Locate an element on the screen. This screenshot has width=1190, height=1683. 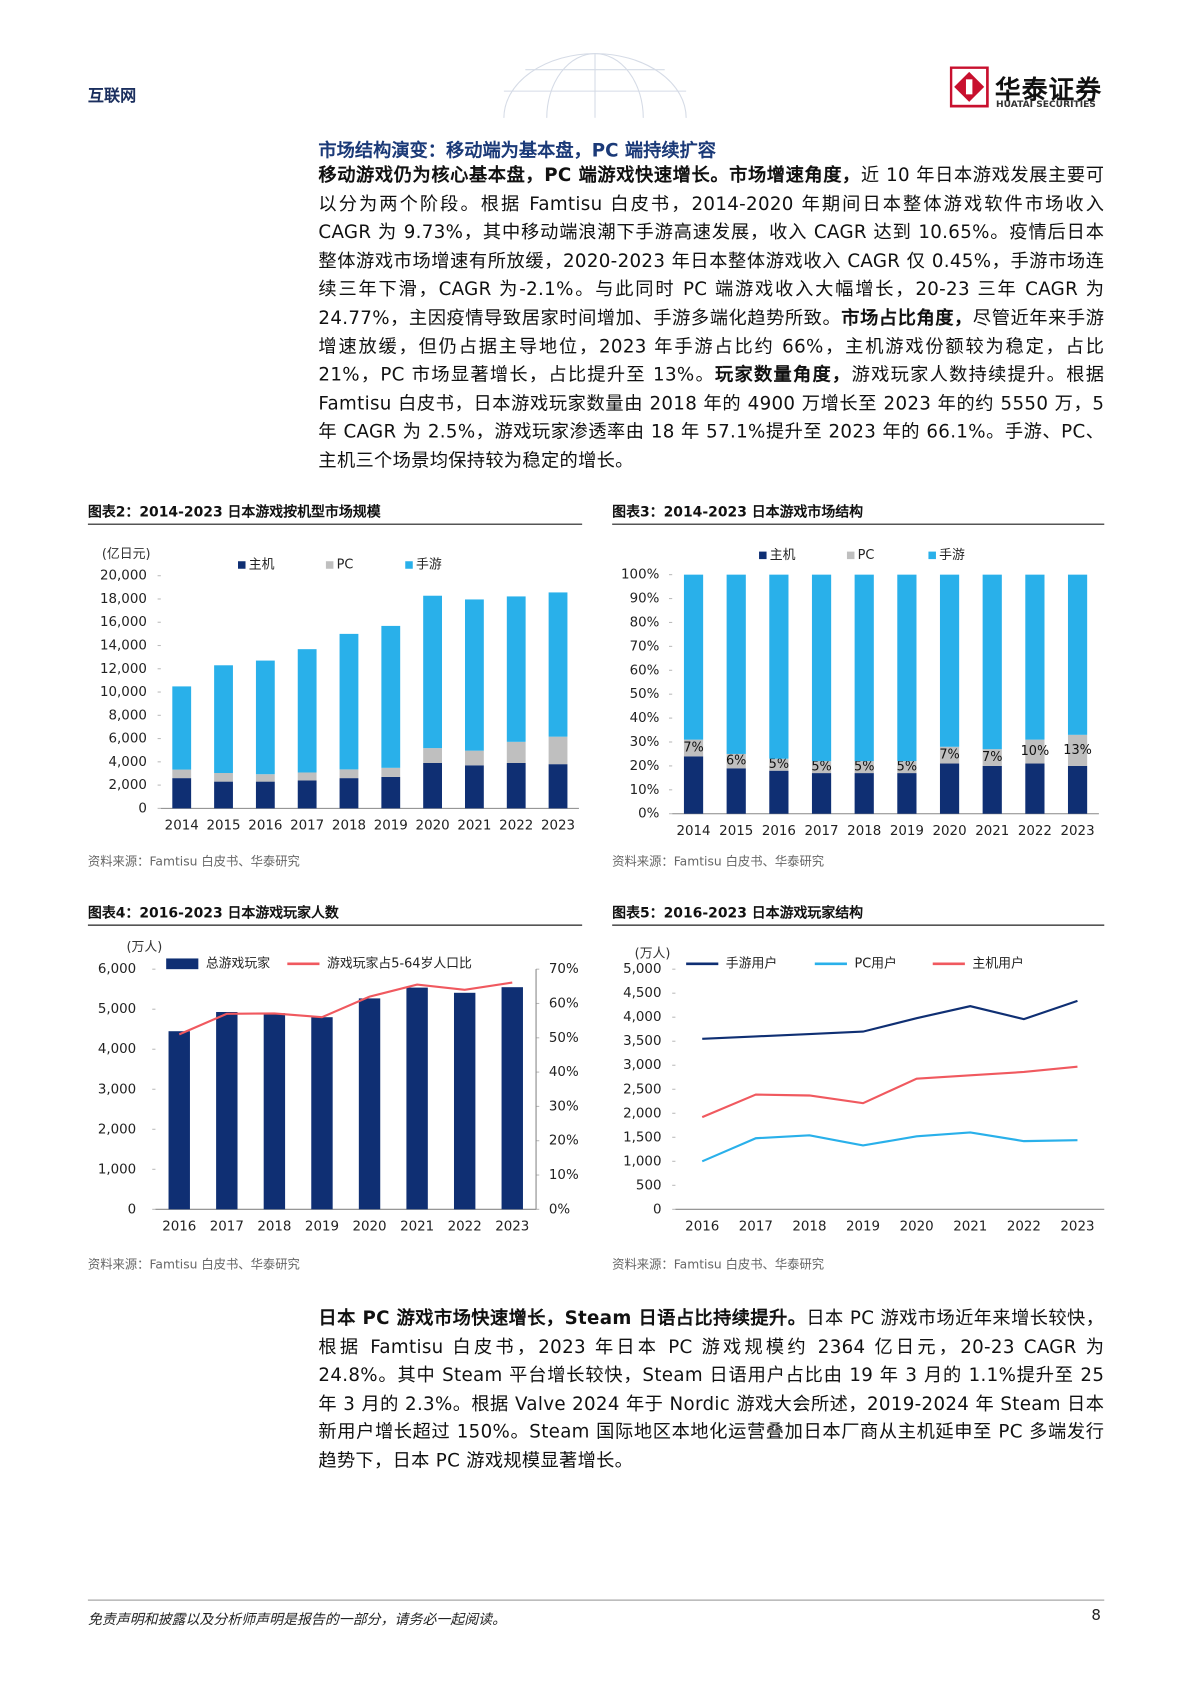
data-label: 5% is located at coordinates (907, 767).